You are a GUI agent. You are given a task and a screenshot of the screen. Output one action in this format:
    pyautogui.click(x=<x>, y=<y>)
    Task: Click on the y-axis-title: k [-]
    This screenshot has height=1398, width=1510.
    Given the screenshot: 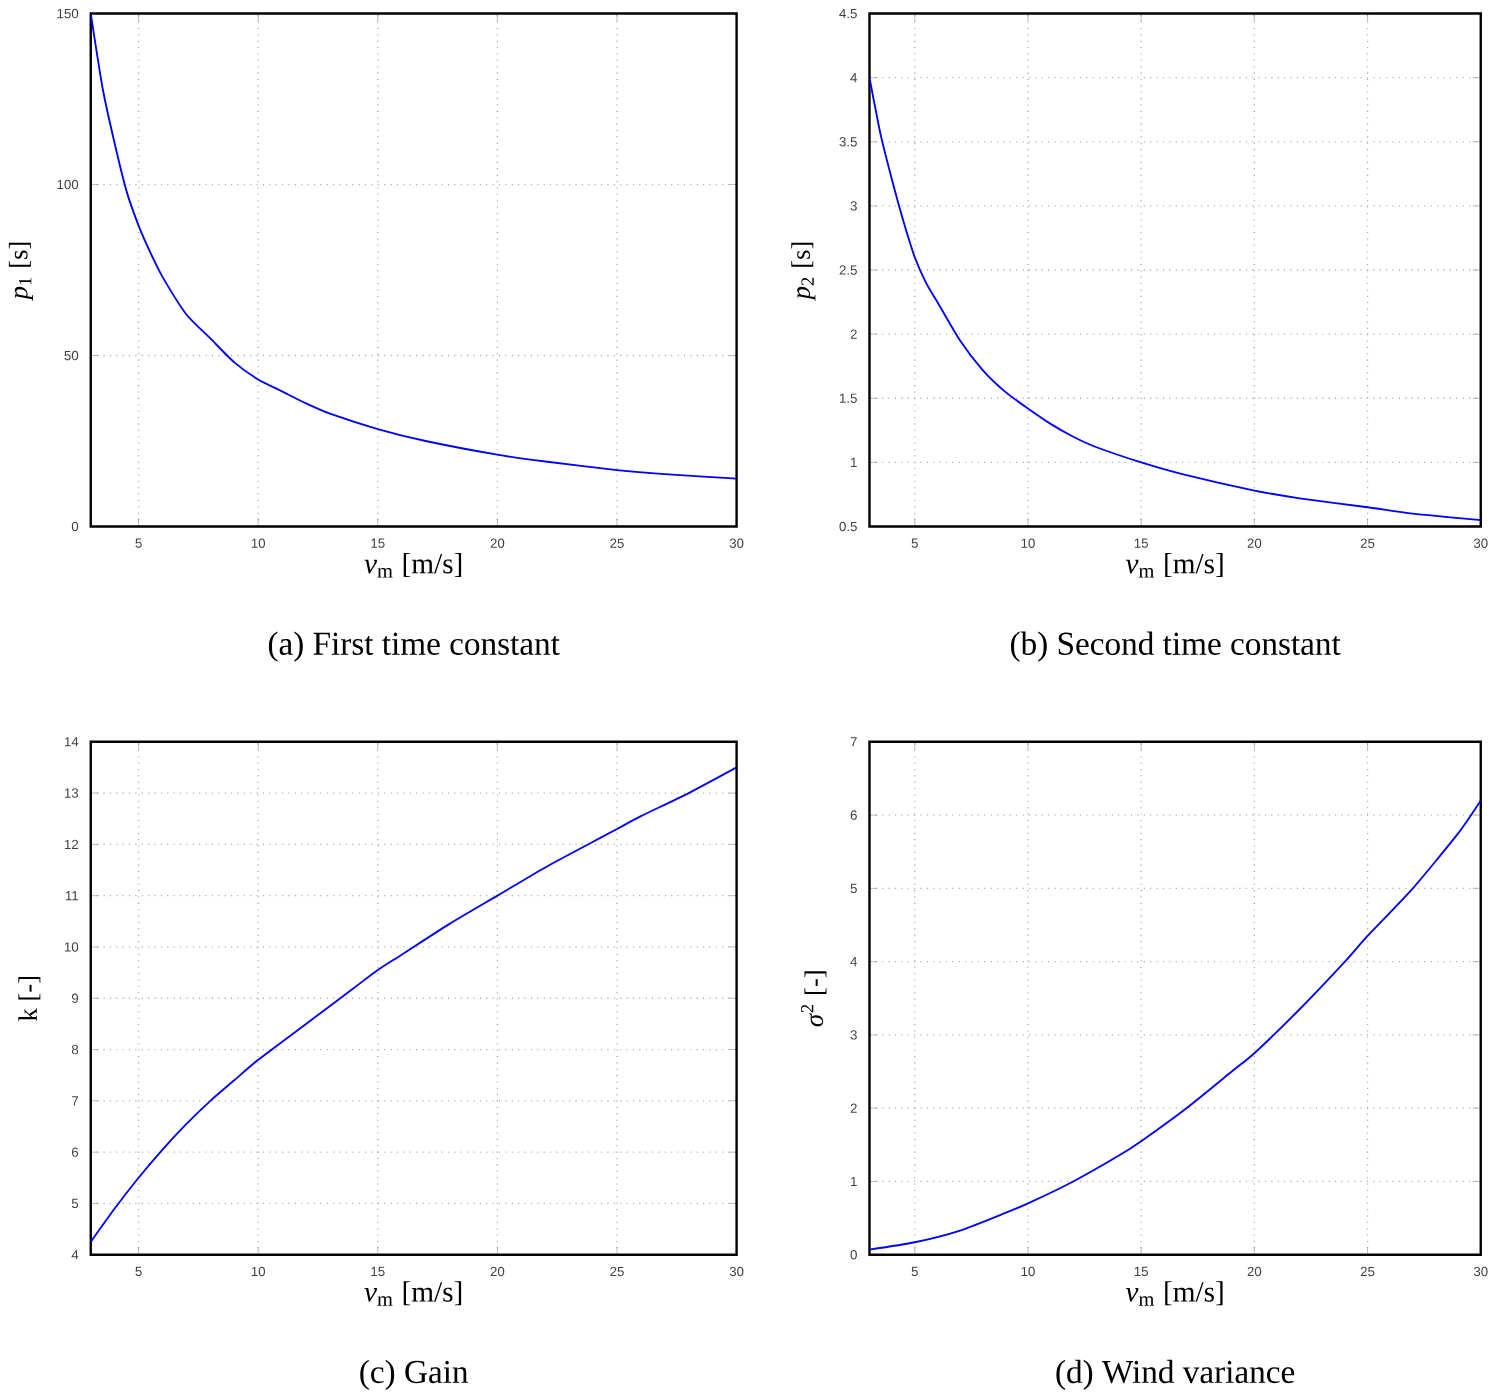 What is the action you would take?
    pyautogui.click(x=29, y=998)
    